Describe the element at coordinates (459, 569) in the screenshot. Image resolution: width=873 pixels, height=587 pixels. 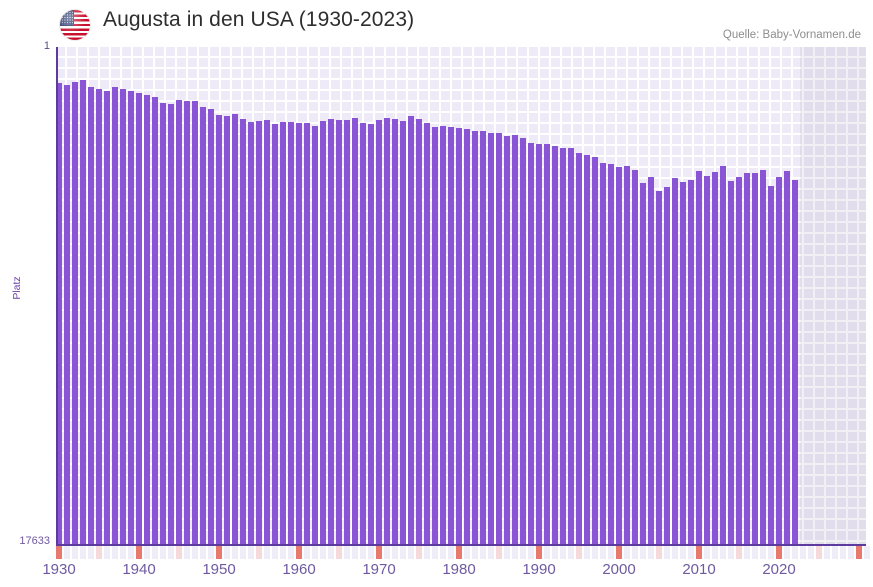
I see `x-axis-tick-label: 1980` at that location.